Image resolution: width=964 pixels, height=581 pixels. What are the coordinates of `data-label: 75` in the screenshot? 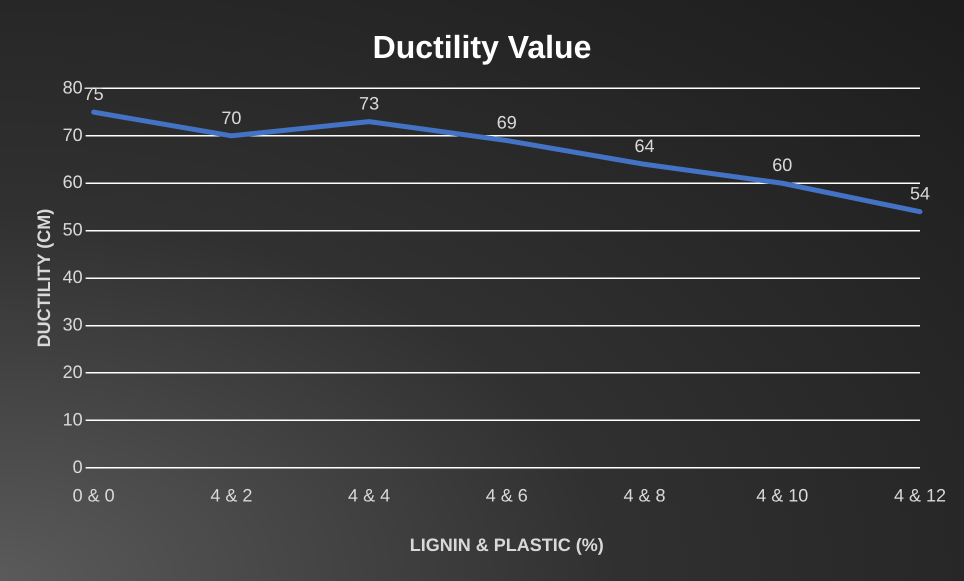 It's located at (94, 94).